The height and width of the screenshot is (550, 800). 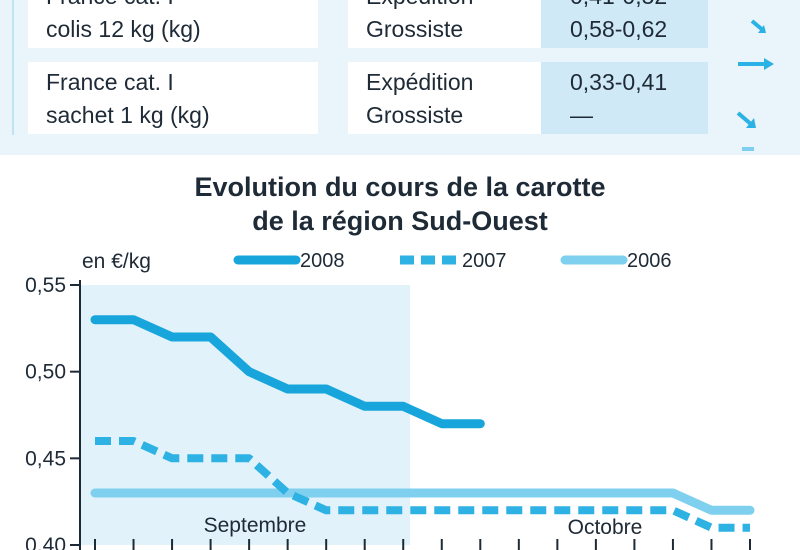 I want to click on series-line-2006, so click(x=422, y=501).